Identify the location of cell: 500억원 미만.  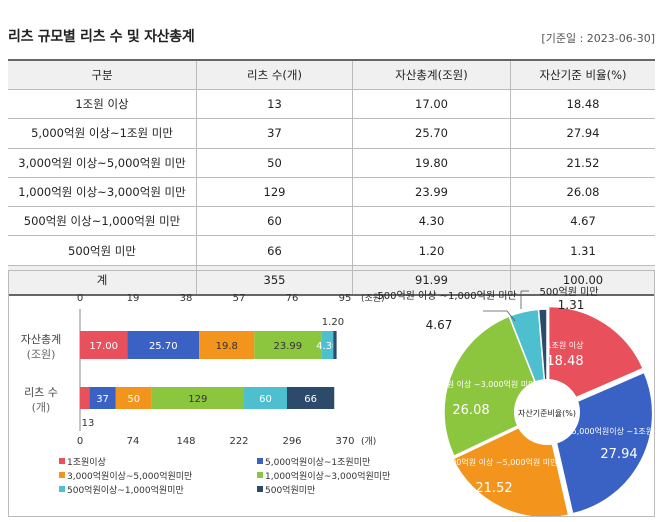
(102, 250).